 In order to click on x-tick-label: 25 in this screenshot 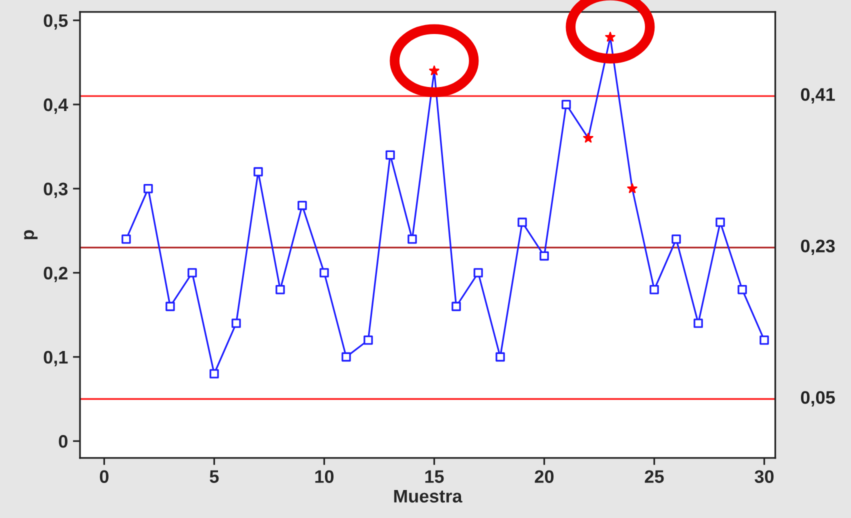, I will do `click(654, 476)`.